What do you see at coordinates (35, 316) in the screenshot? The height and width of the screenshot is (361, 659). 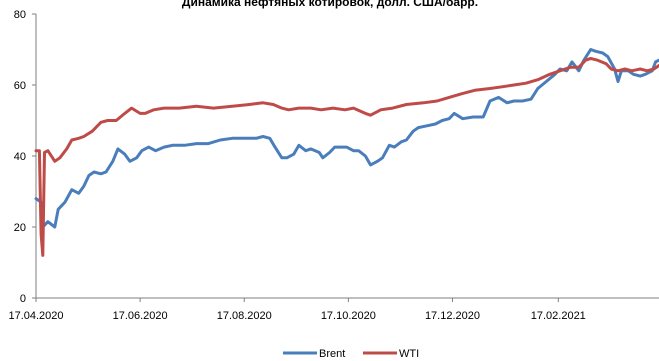 I see `x-tick-label: 17.04.2020` at bounding box center [35, 316].